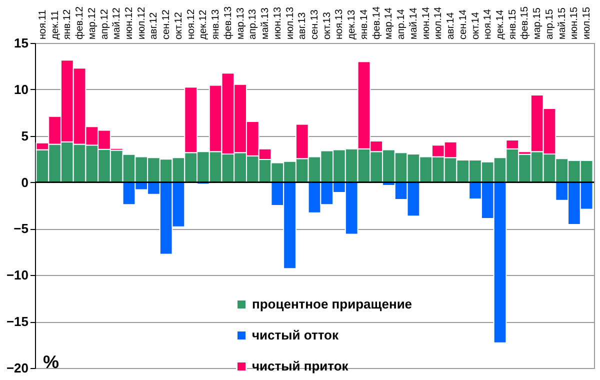 The width and height of the screenshot is (600, 380). Describe the element at coordinates (451, 26) in the screenshot. I see `x-tick-label: авг.14` at that location.